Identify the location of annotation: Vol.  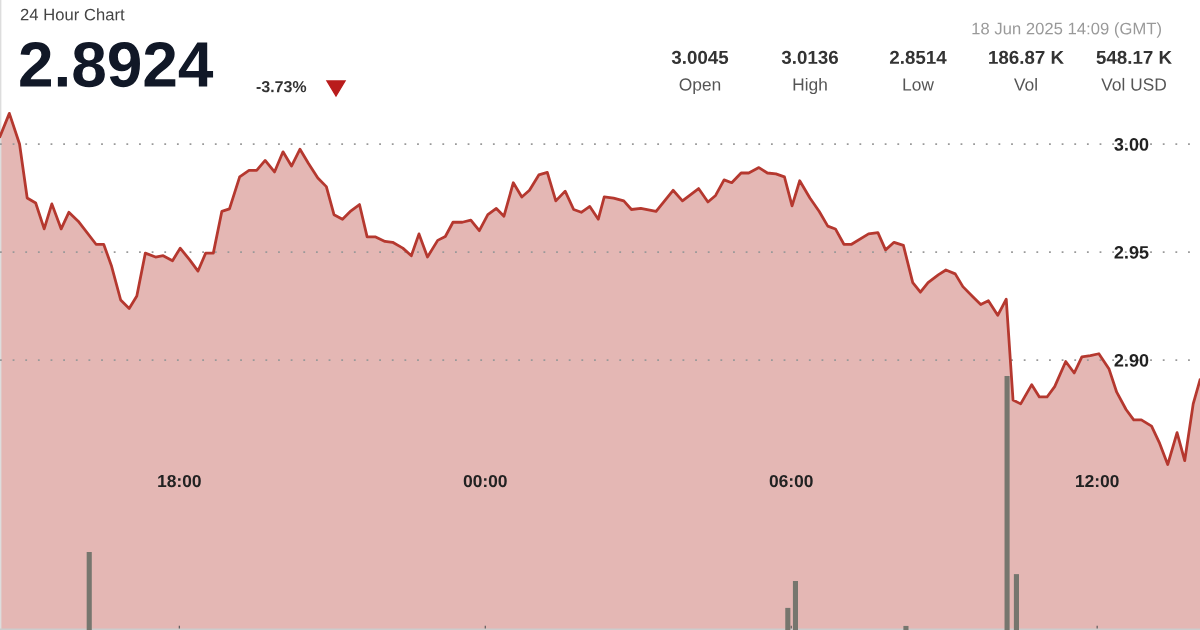
(1025, 84).